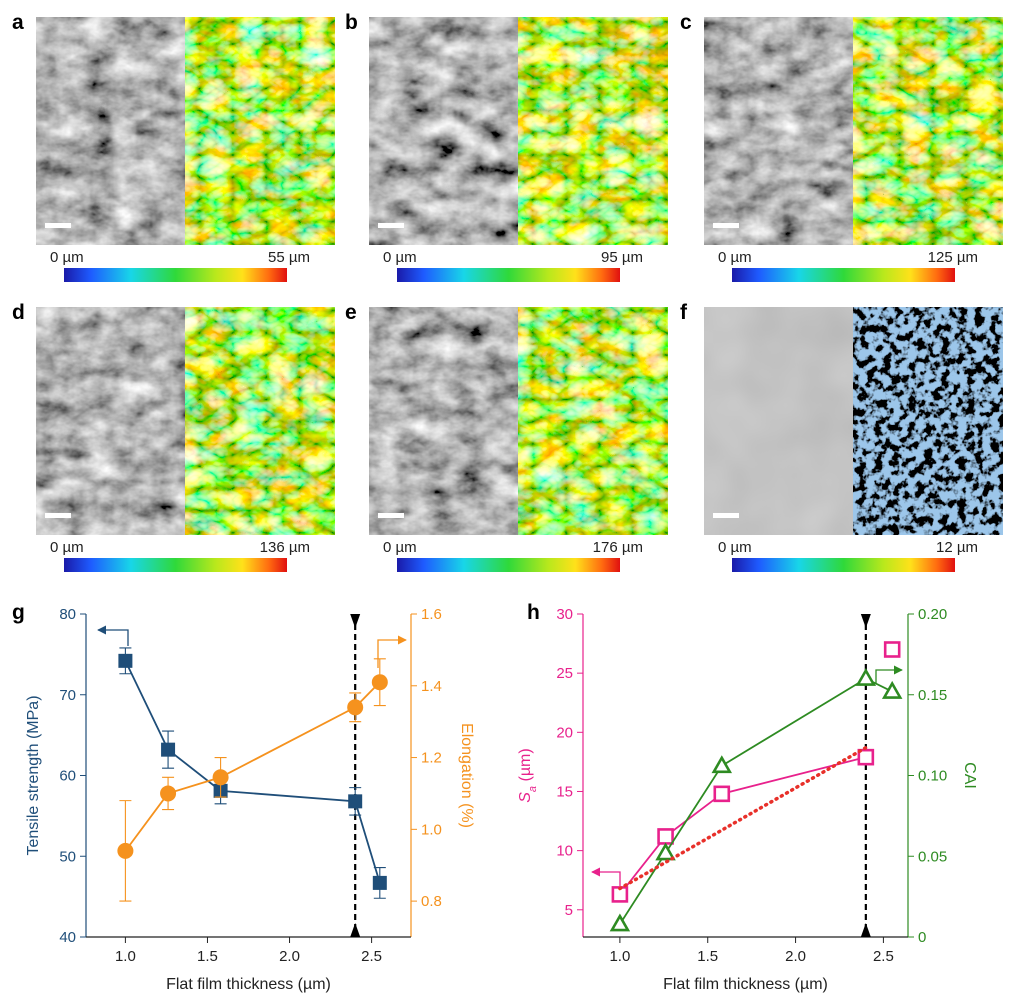  Describe the element at coordinates (686, 22) in the screenshot. I see `panel-label: c` at that location.